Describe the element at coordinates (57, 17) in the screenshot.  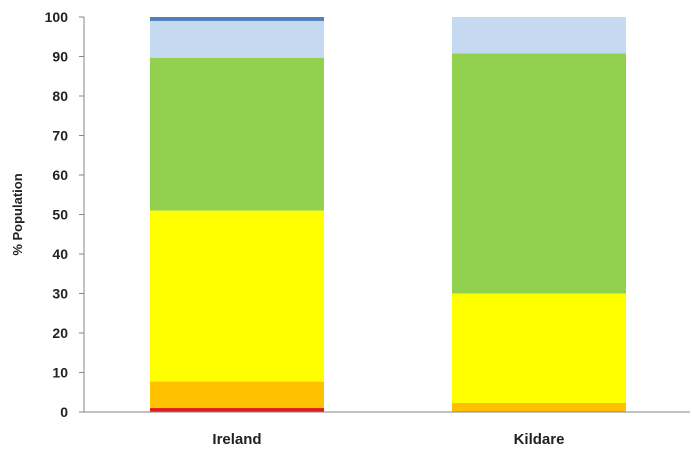
I see `y-tick-label: 100` at that location.